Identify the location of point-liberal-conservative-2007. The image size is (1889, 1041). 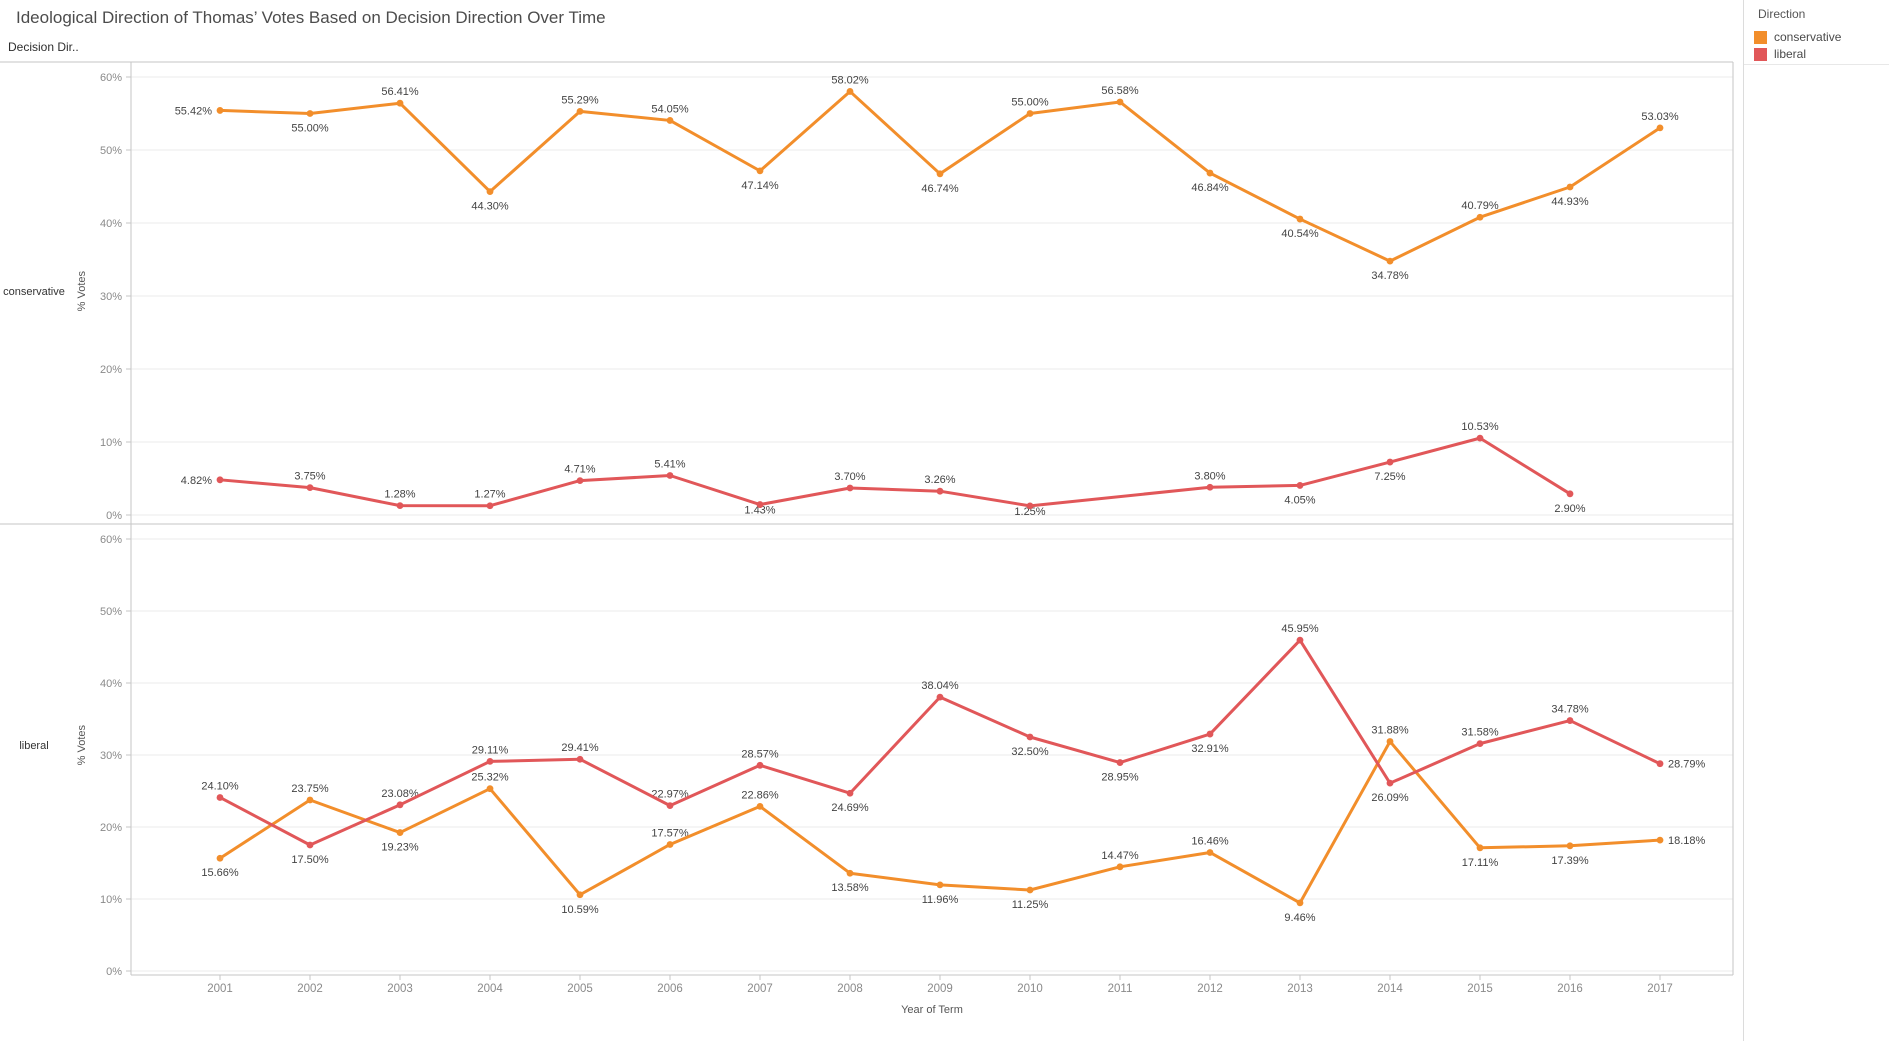
(760, 806).